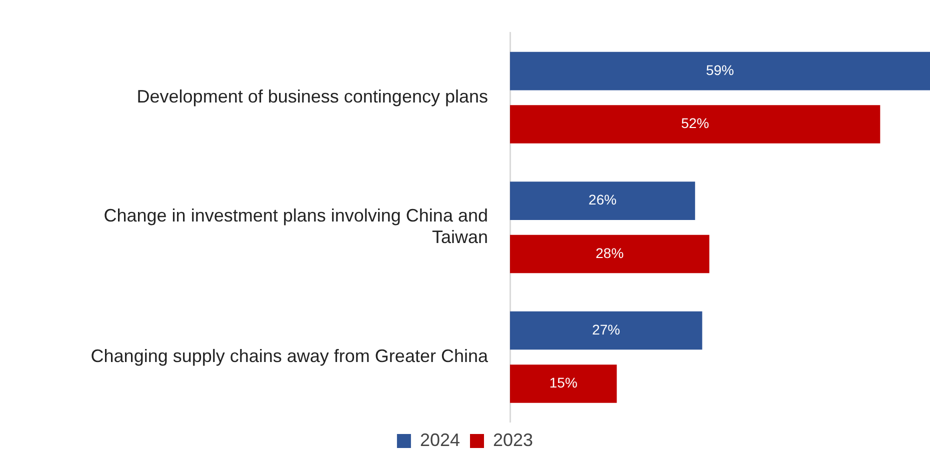  Describe the element at coordinates (296, 227) in the screenshot. I see `y-tick-label: Change in investment plans involving China and Taiwan` at that location.